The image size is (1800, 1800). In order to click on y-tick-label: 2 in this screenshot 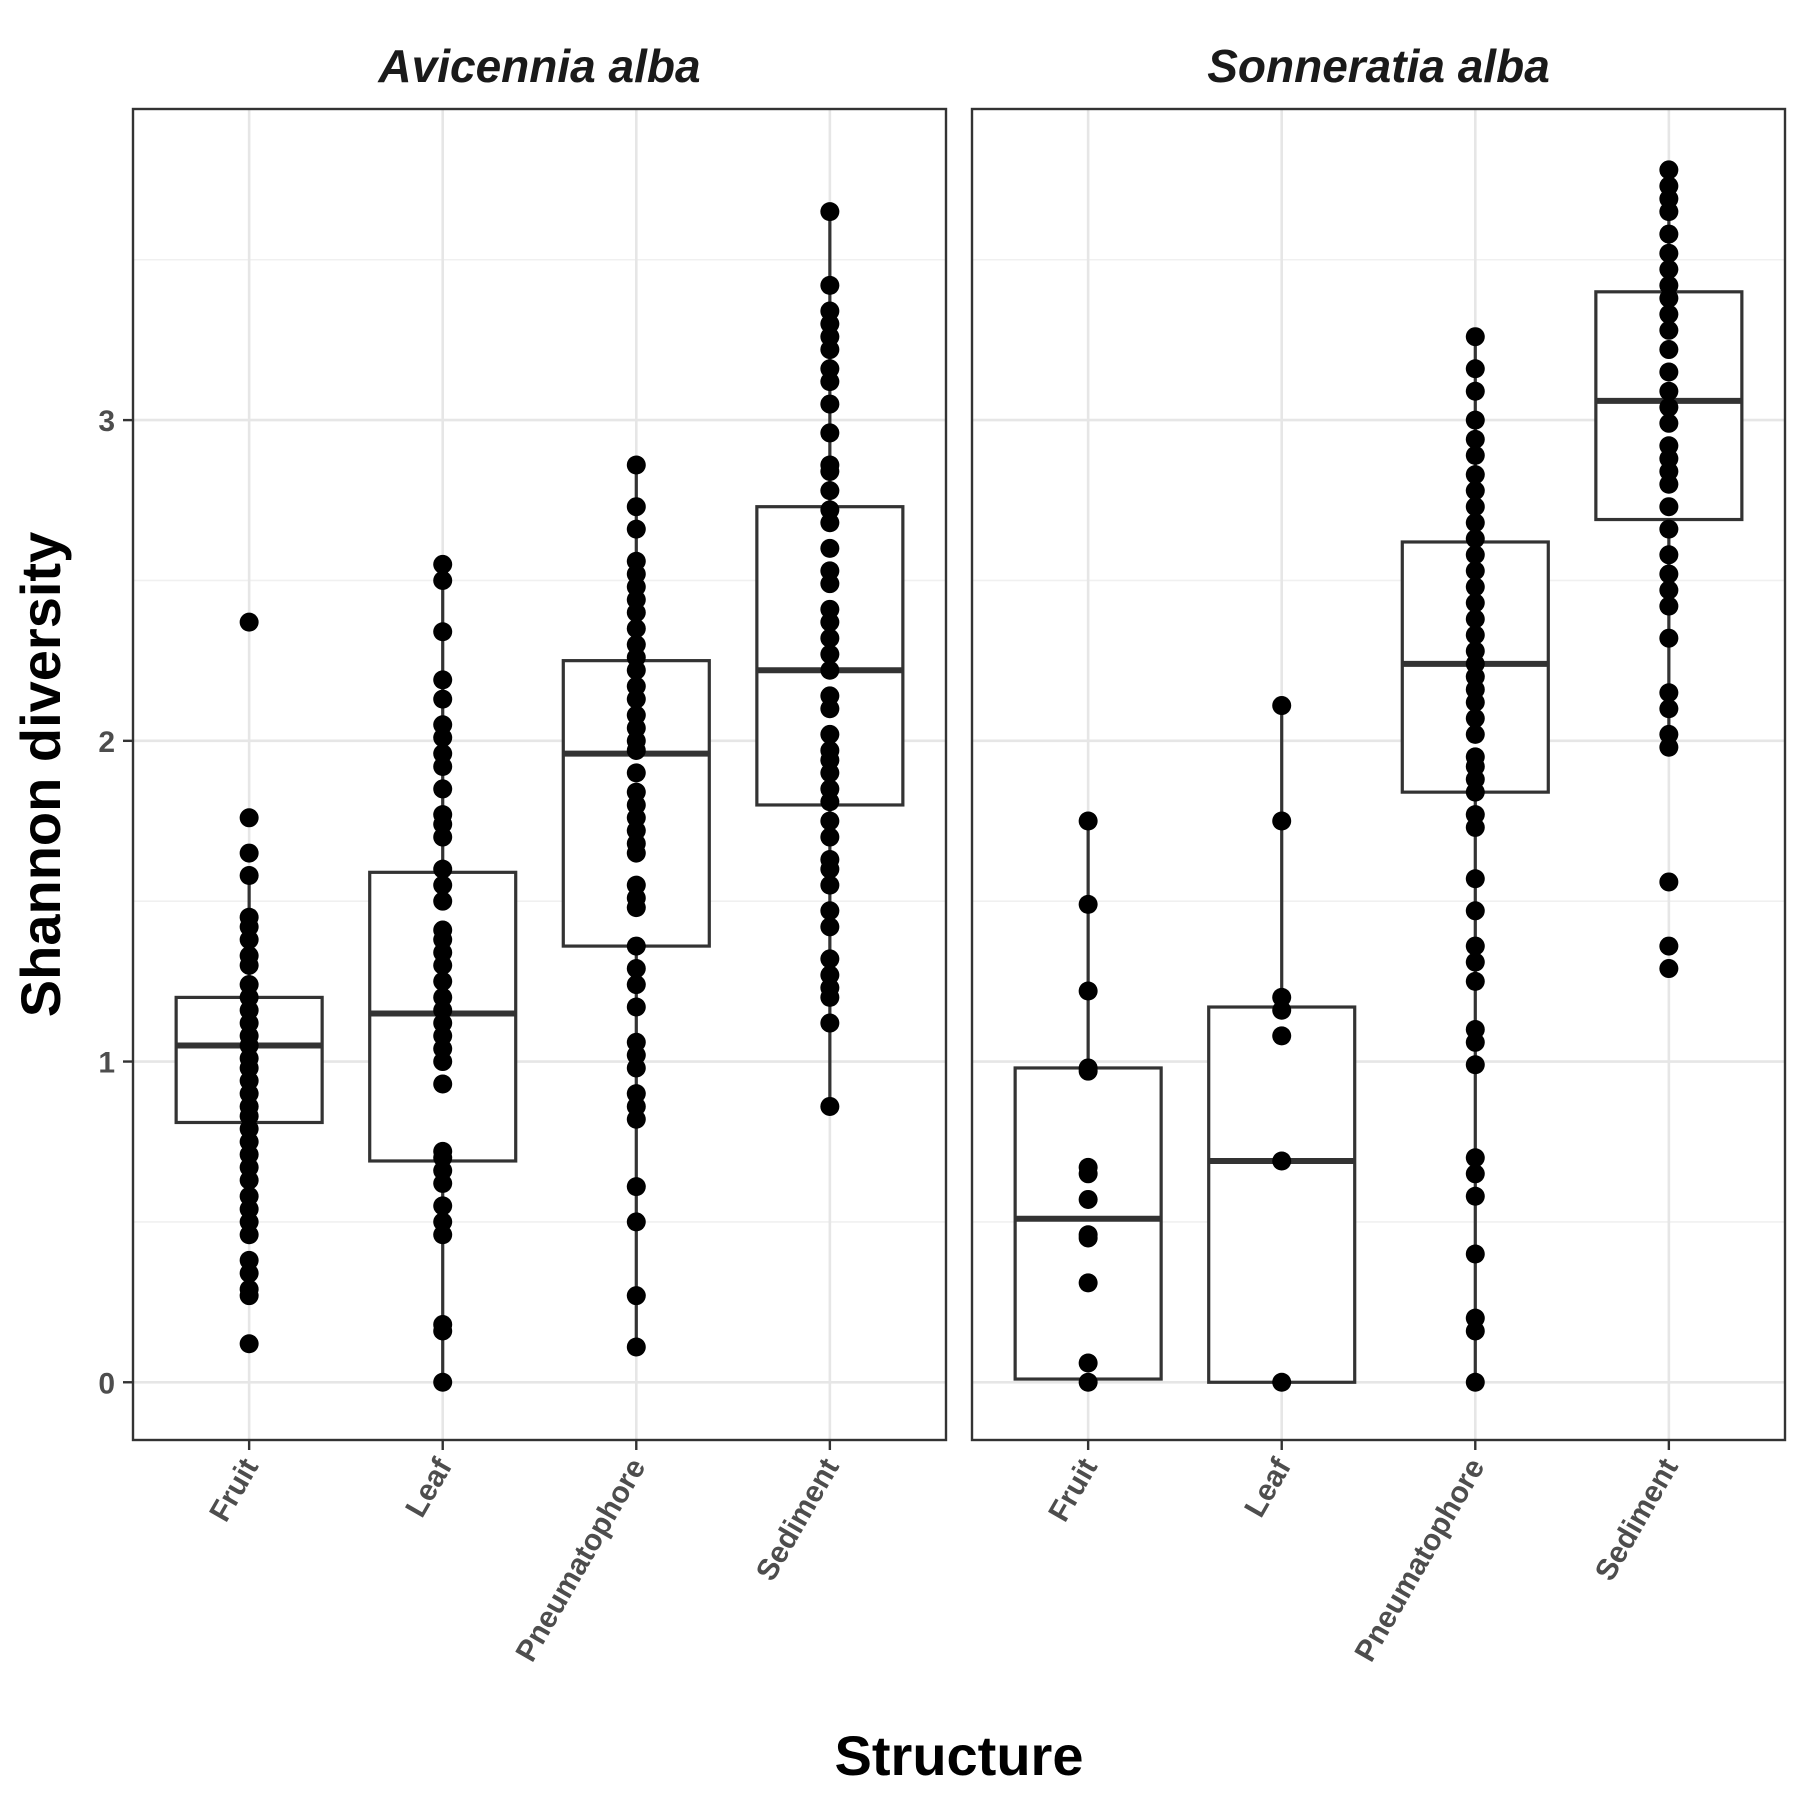, I will do `click(106, 742)`.